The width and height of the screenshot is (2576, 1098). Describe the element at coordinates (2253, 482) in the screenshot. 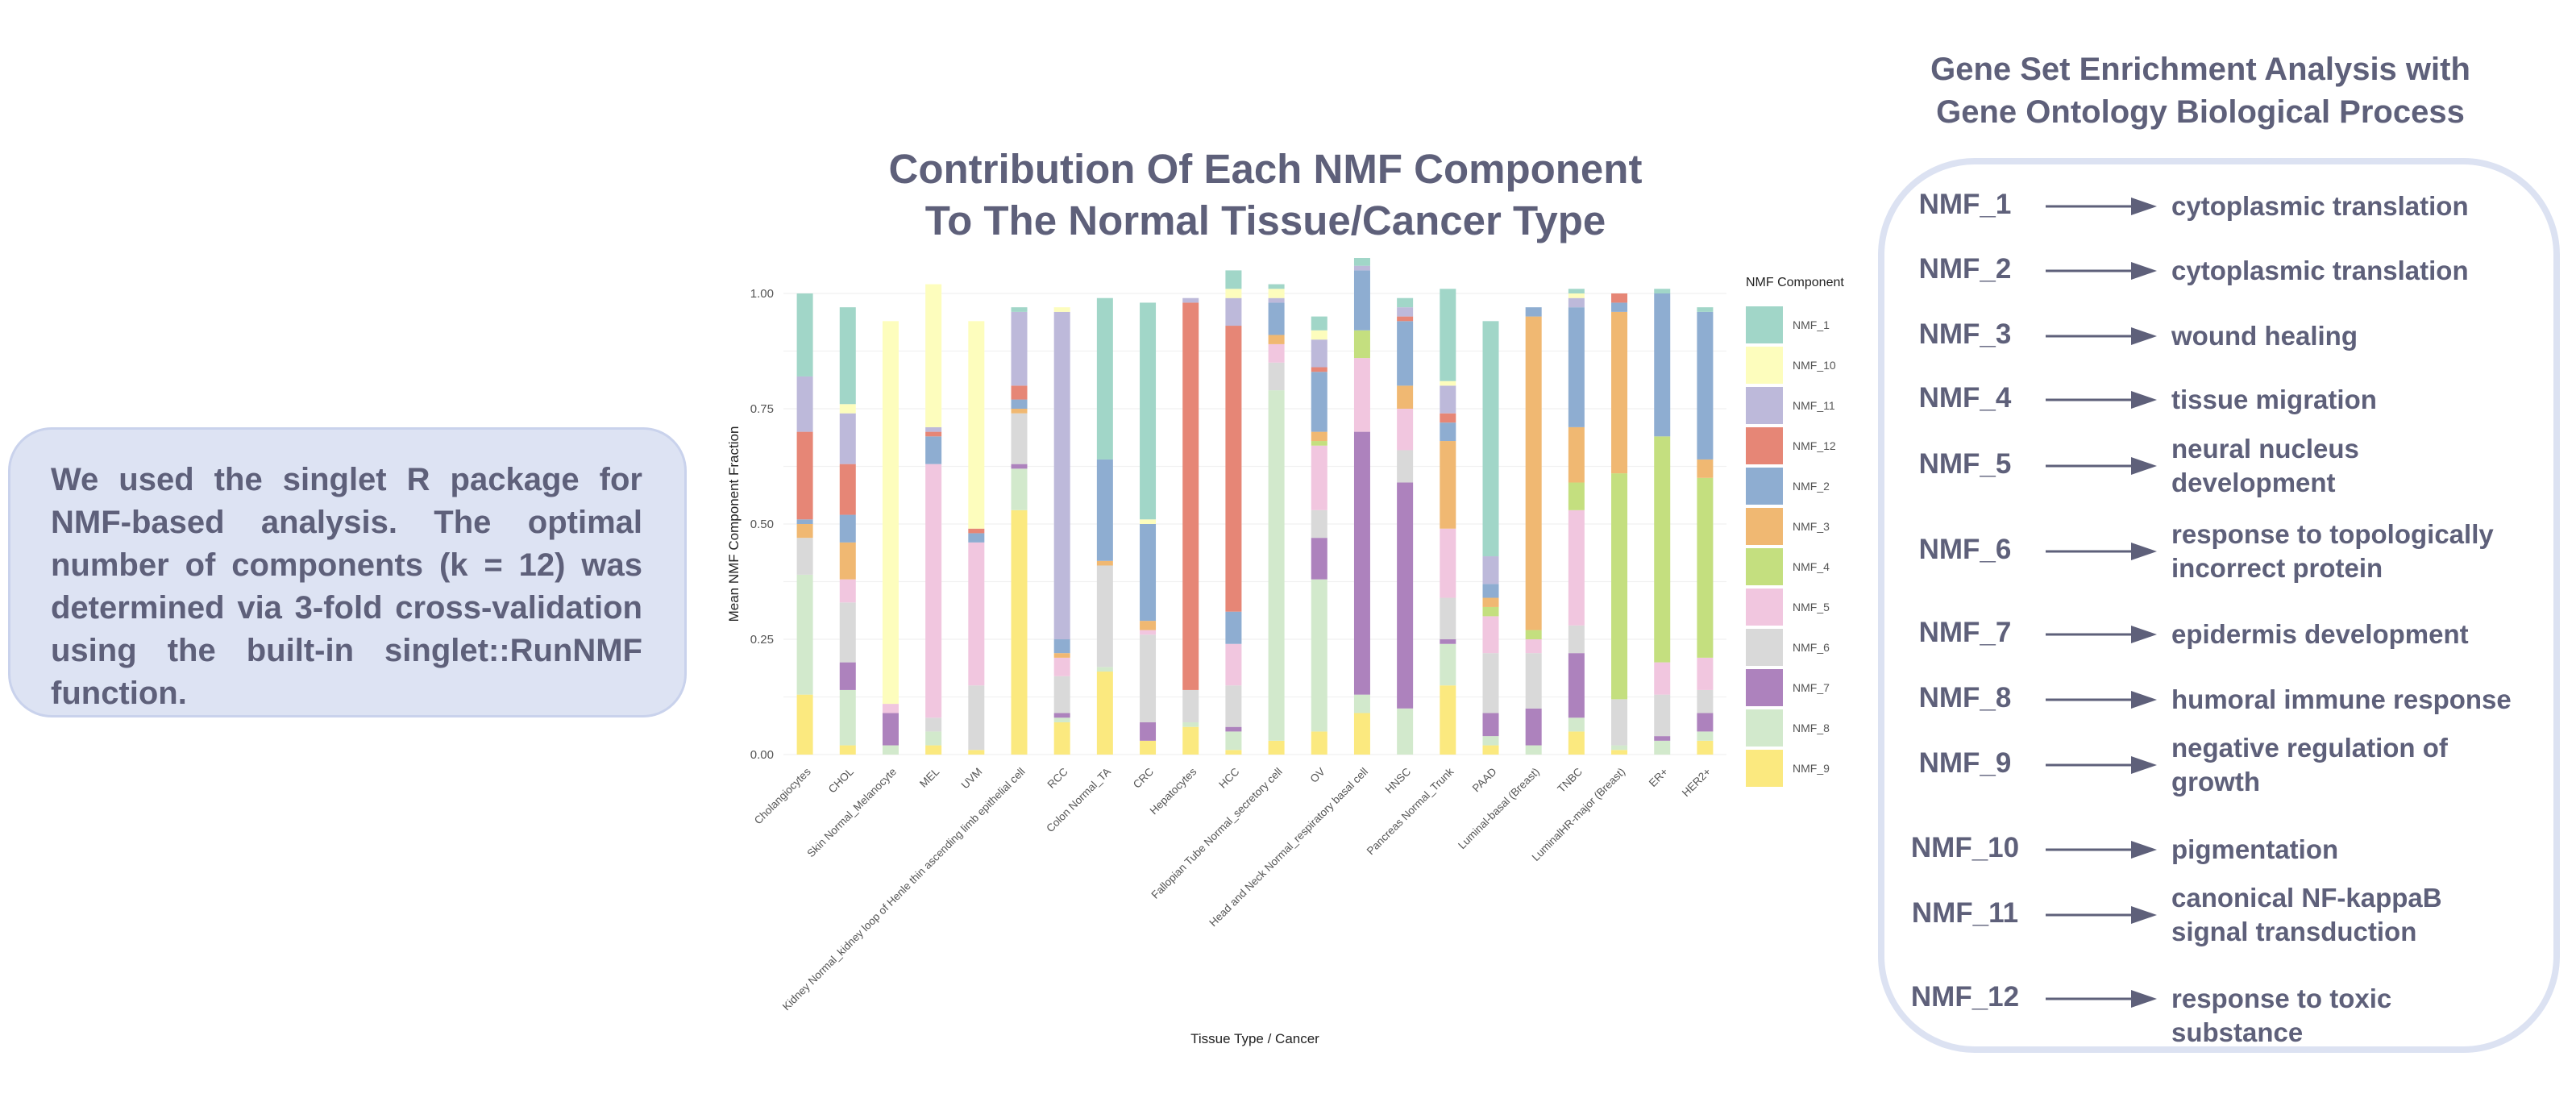

I see `gsea-go-term-line: development` at that location.